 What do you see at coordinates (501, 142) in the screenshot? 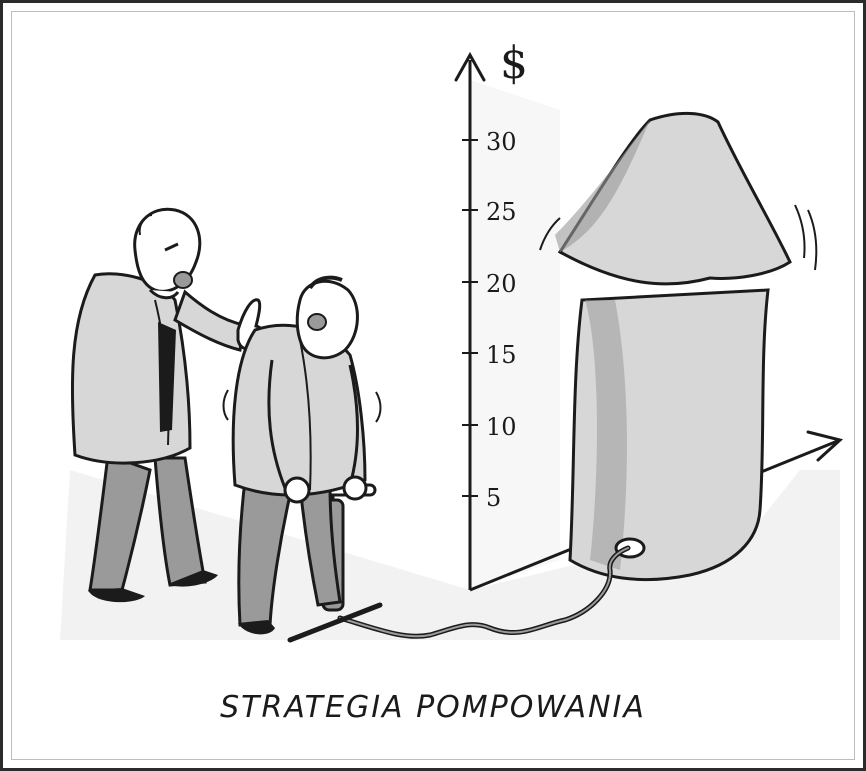
I see `tick-label-30: 30` at bounding box center [501, 142].